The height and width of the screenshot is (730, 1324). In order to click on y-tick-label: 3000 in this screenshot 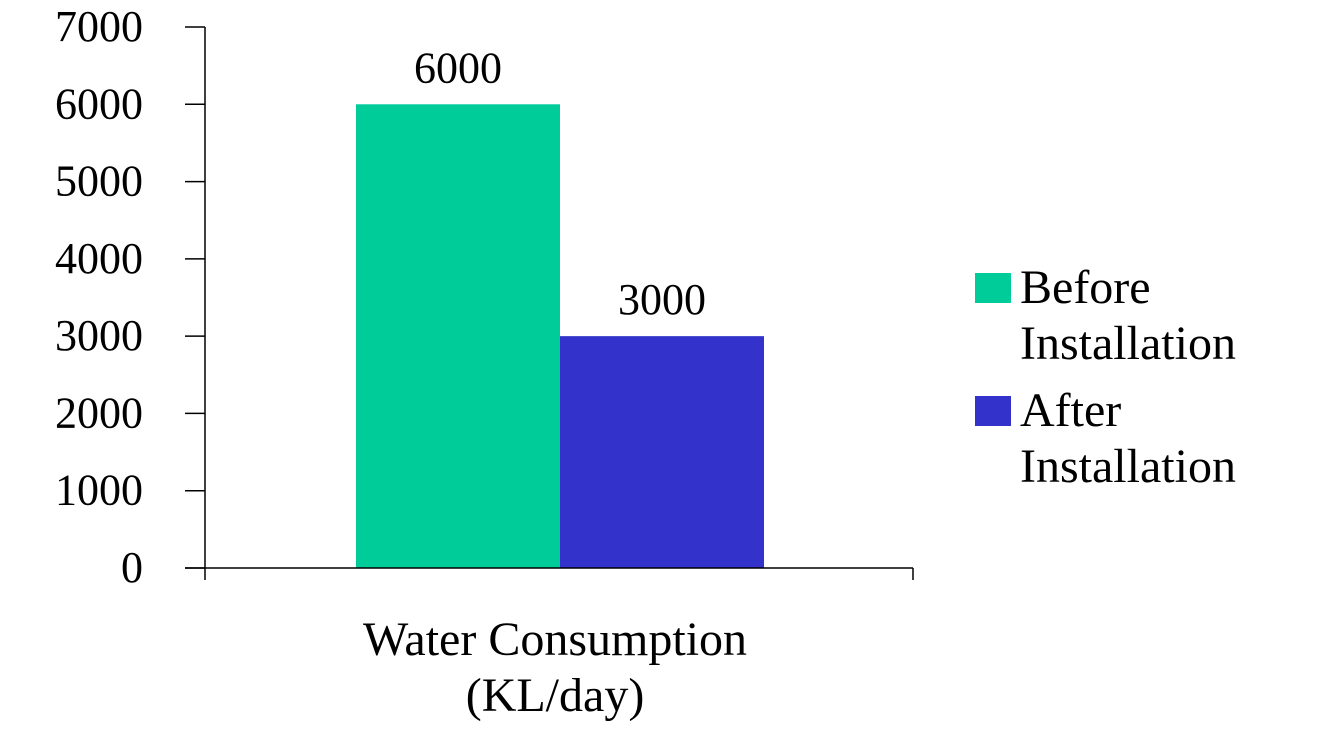, I will do `click(99, 335)`.